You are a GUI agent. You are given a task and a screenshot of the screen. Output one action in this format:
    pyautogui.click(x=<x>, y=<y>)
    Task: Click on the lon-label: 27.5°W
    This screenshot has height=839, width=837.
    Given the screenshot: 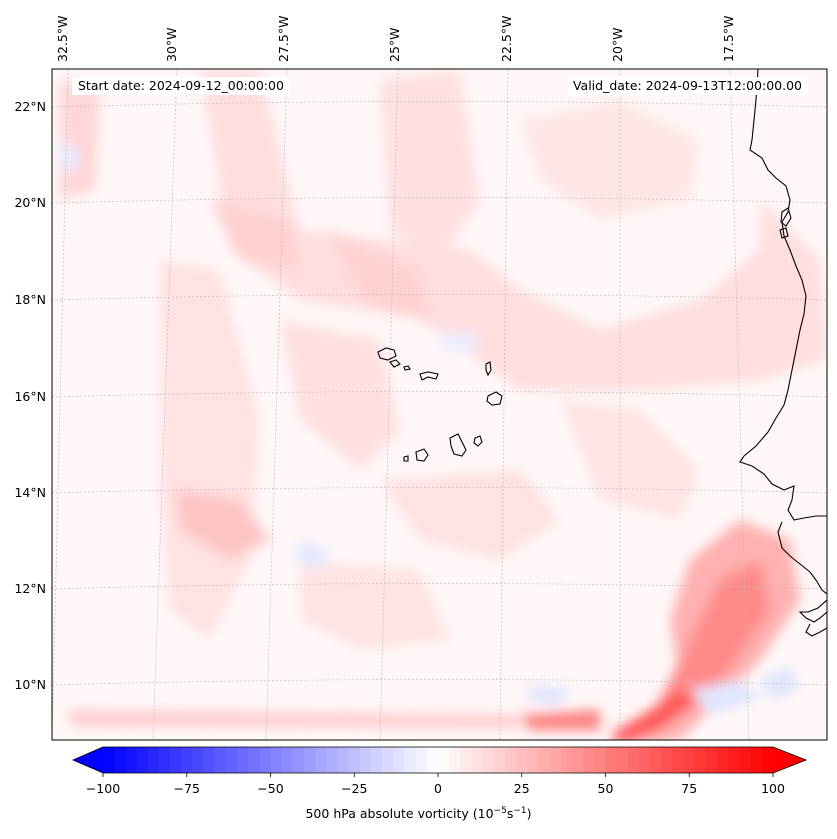 What is the action you would take?
    pyautogui.click(x=283, y=39)
    